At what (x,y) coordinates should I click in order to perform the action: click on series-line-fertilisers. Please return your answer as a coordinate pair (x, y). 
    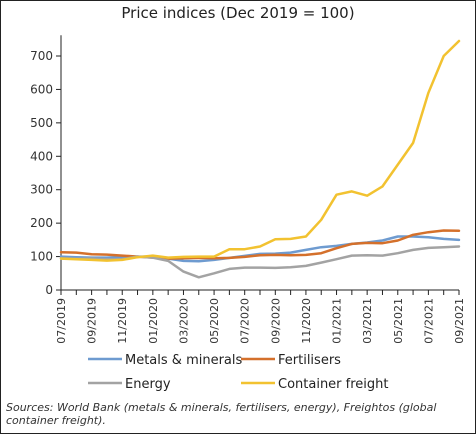
    Looking at the image, I should click on (260, 244).